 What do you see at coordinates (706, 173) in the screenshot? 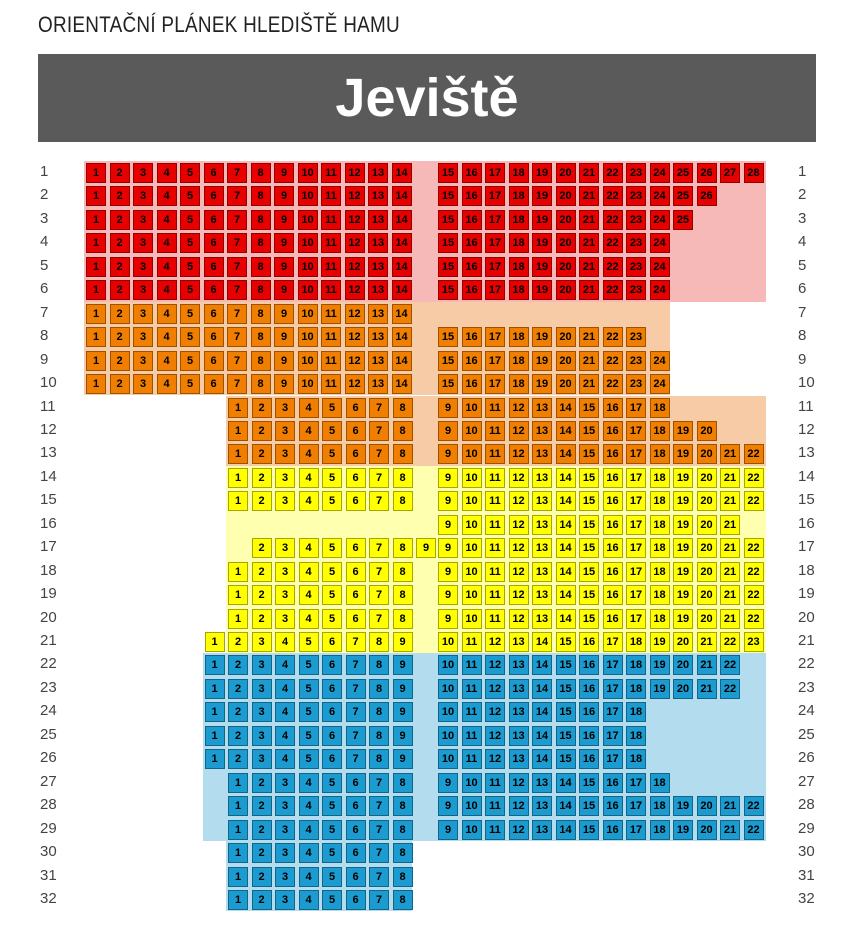
I see `seat: 26` at bounding box center [706, 173].